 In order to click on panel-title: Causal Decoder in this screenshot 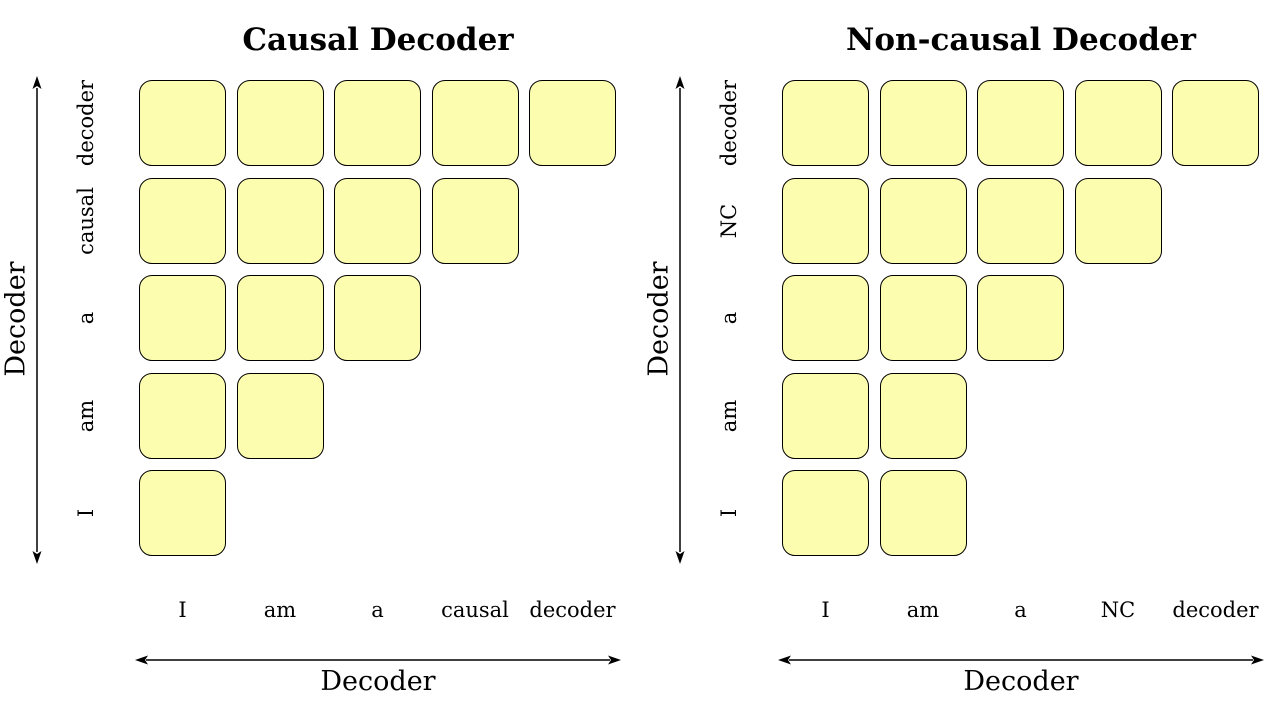, I will do `click(378, 40)`.